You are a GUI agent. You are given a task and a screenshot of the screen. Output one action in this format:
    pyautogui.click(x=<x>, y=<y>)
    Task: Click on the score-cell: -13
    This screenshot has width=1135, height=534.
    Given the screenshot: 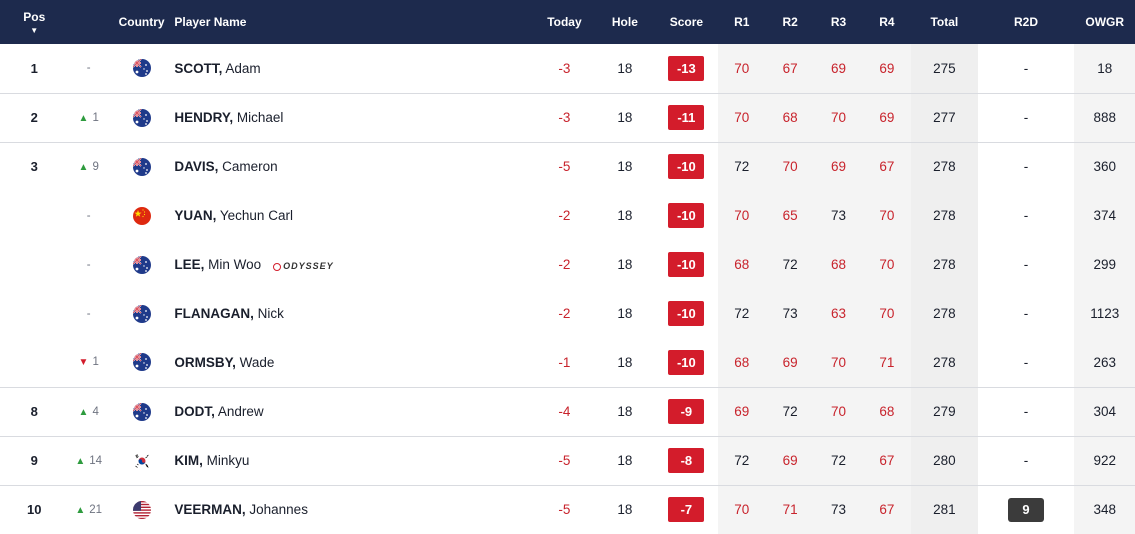 What is the action you would take?
    pyautogui.click(x=686, y=68)
    